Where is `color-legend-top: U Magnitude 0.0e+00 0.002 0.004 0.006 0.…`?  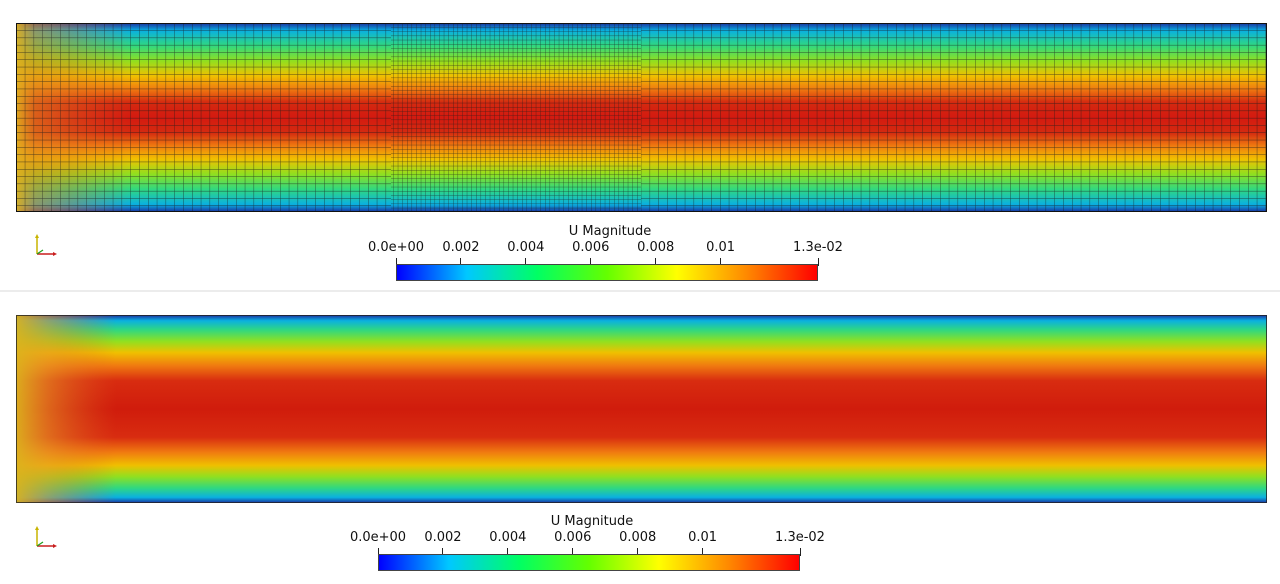 color-legend-top: U Magnitude 0.0e+00 0.002 0.004 0.006 0.… is located at coordinates (610, 259).